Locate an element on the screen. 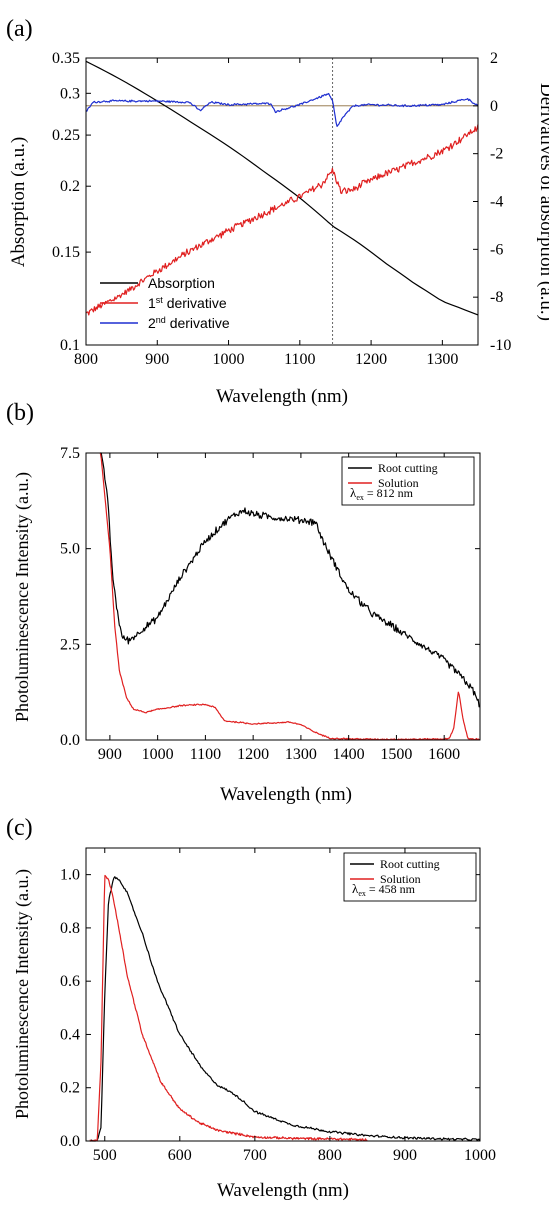 The height and width of the screenshot is (1205, 549). panel-b-x-axis-label: Wavelength (nm) is located at coordinates (286, 794).